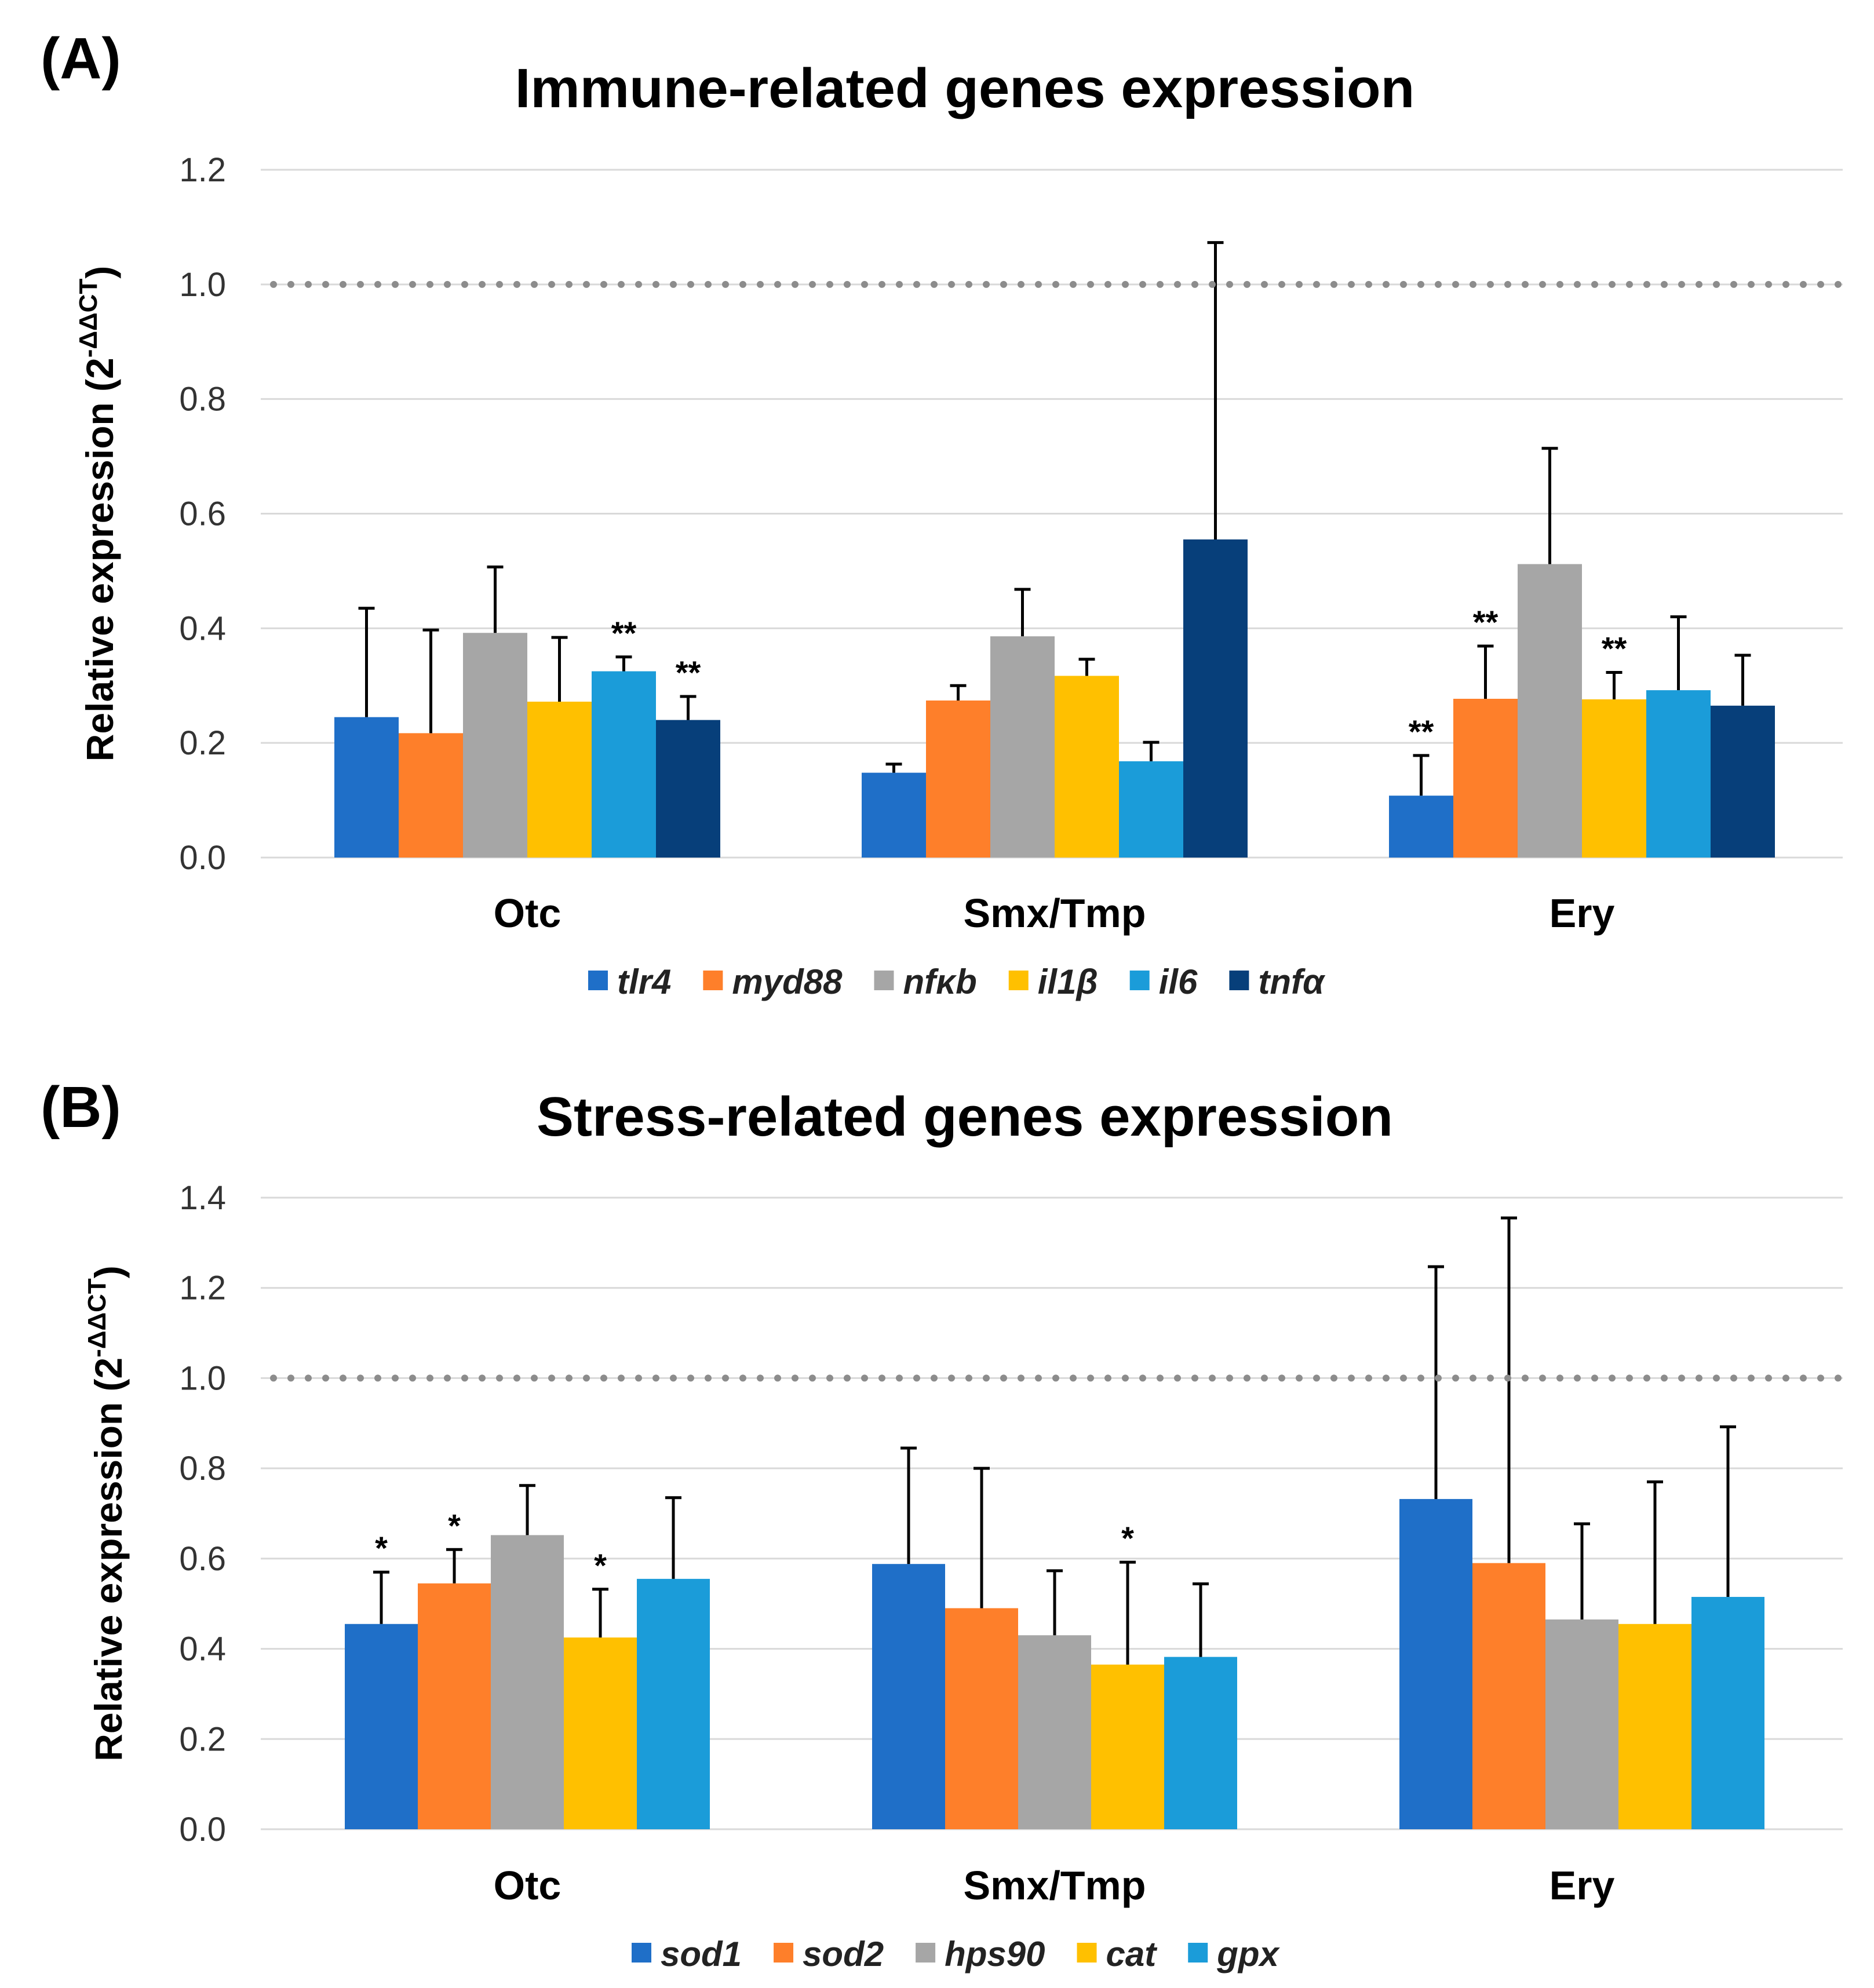  I want to click on bar-gpx-Ery, so click(1728, 1713).